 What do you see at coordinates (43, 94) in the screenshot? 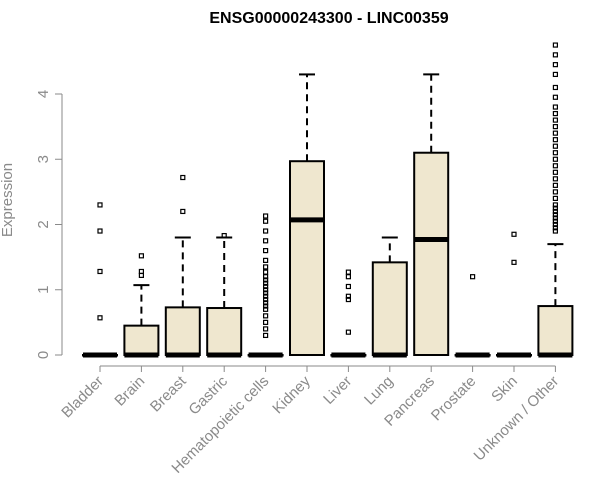
I see `y-tick-label: 4` at bounding box center [43, 94].